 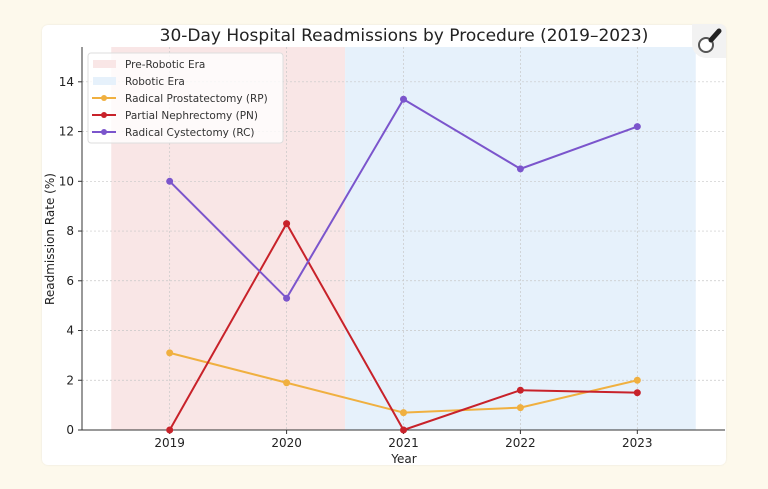 What do you see at coordinates (286, 443) in the screenshot?
I see `x-tick-label: 2020` at bounding box center [286, 443].